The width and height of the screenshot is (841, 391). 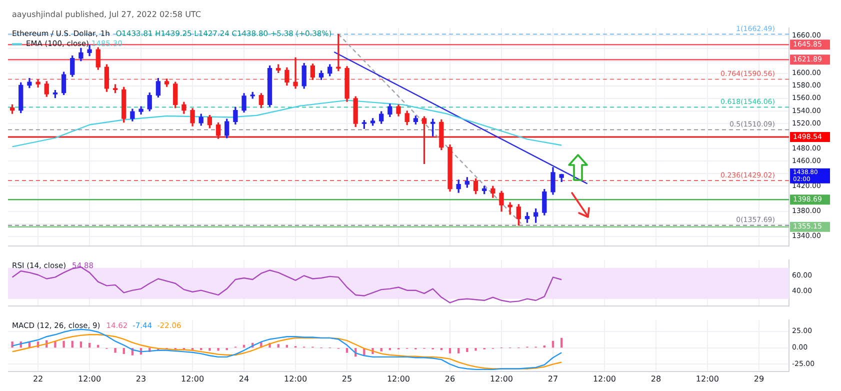 What do you see at coordinates (38, 379) in the screenshot?
I see `x-tick-label: 22` at bounding box center [38, 379].